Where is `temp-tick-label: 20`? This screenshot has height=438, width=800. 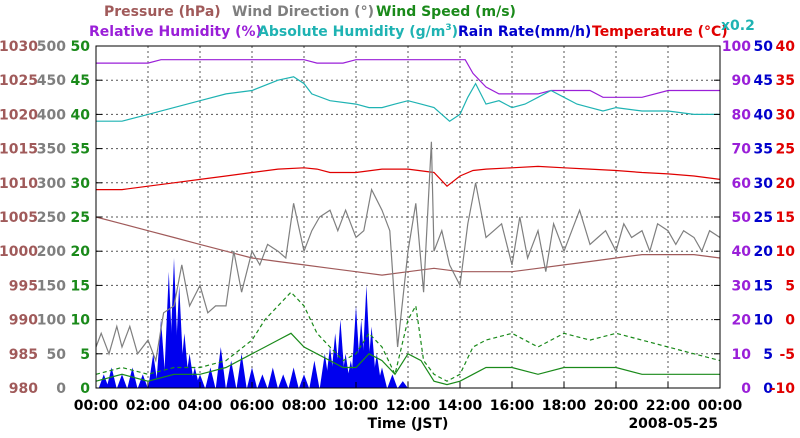 temp-tick-label: 20 is located at coordinates (786, 184).